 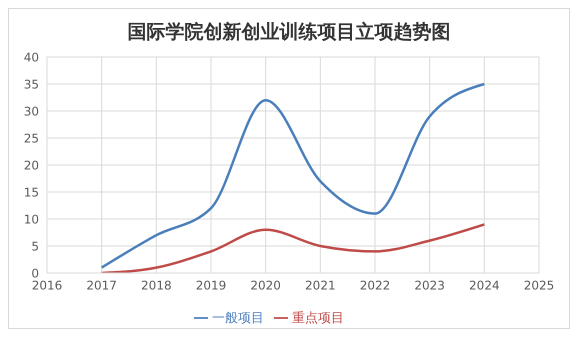 What do you see at coordinates (31, 165) in the screenshot?
I see `y-tick-label: 20` at bounding box center [31, 165].